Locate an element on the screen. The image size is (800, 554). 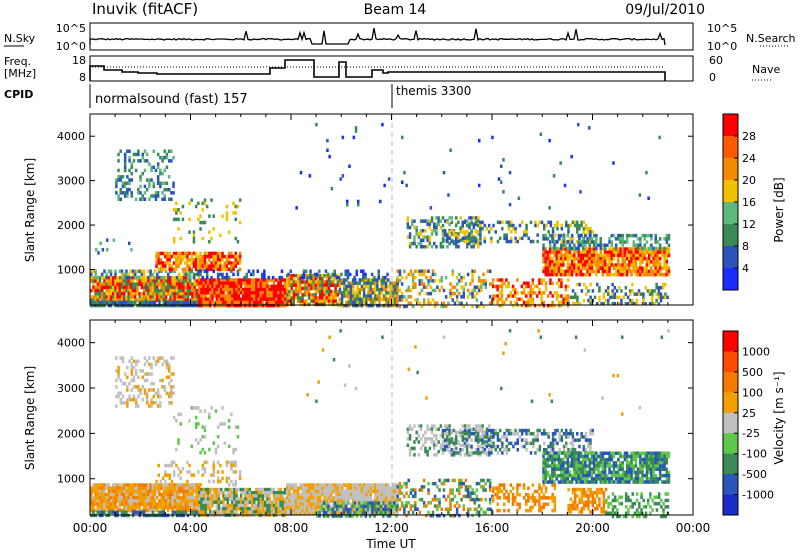
nsky-left-tick-bottom: 10^0 is located at coordinates (71, 46).